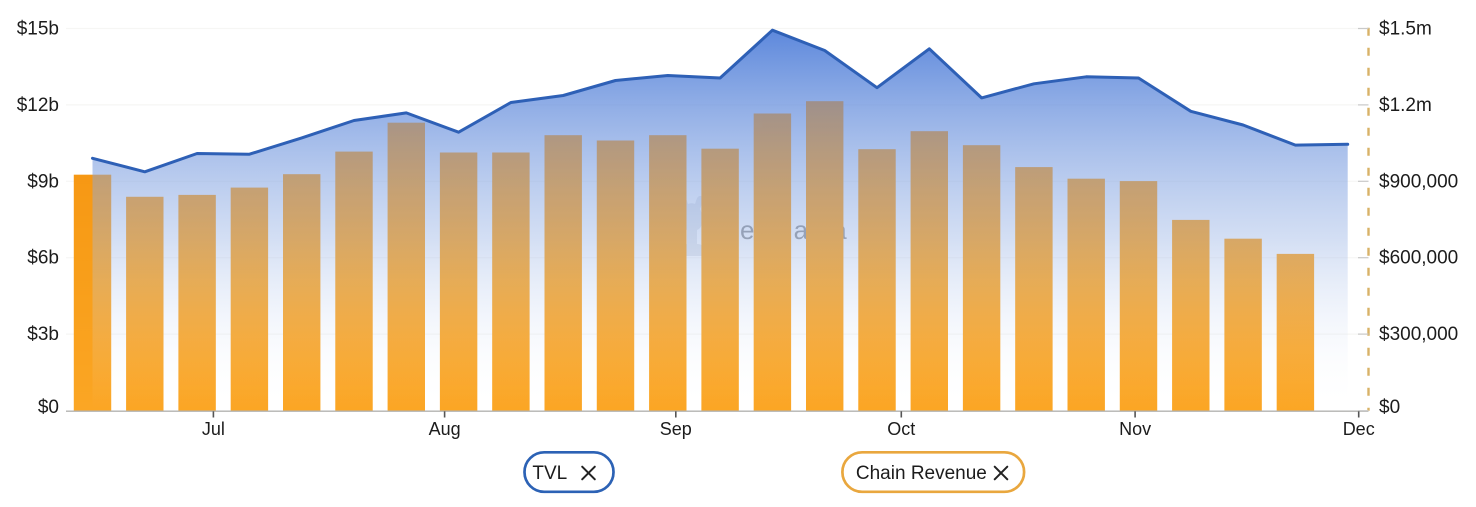 Image resolution: width=1476 pixels, height=507 pixels. Describe the element at coordinates (1418, 181) in the screenshot. I see `svg-text: $900,000` at that location.